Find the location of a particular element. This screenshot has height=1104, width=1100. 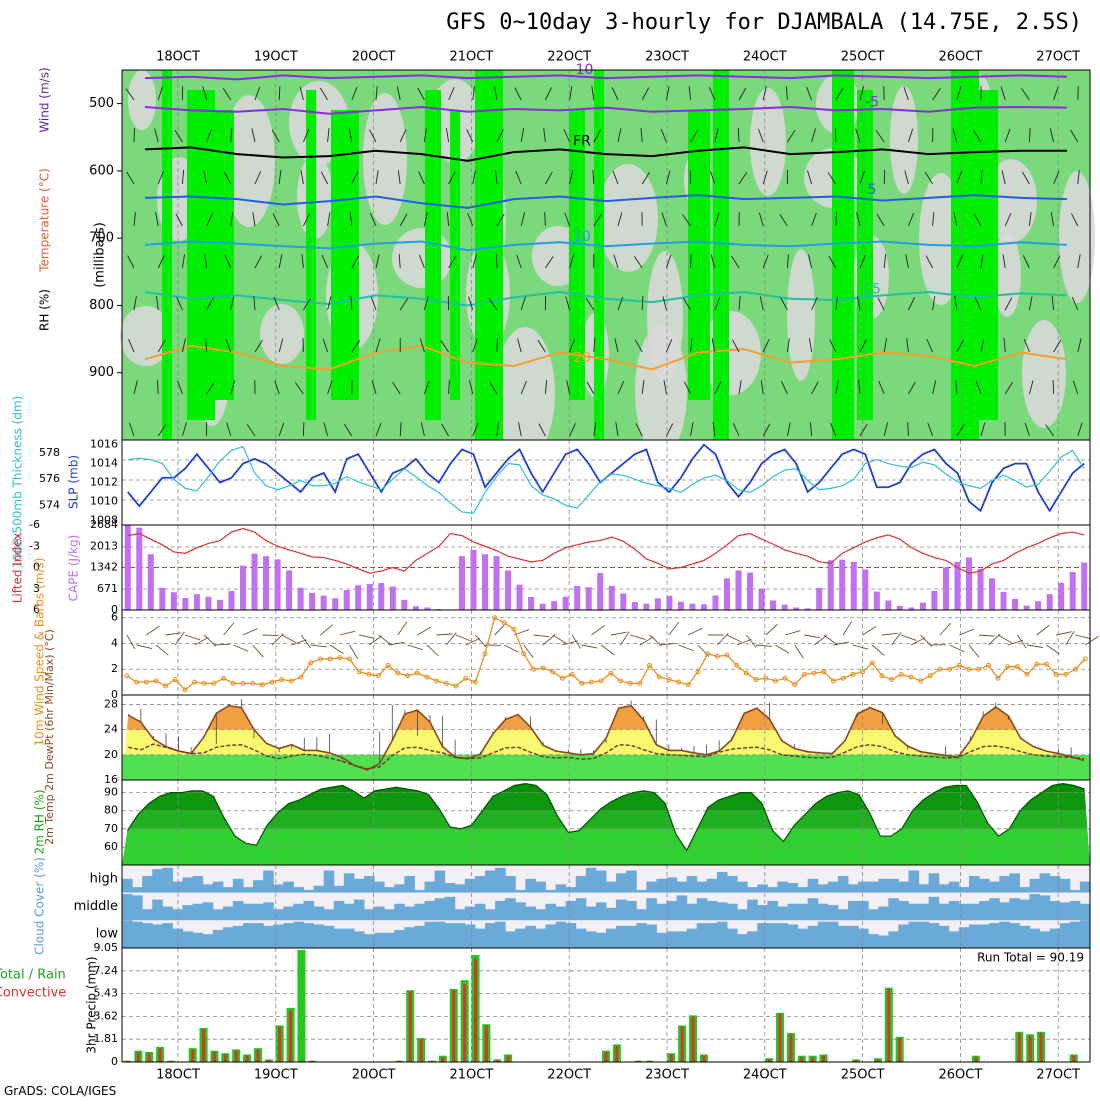

cloud-axis-label: Cloud Cover (%) is located at coordinates (40, 906).